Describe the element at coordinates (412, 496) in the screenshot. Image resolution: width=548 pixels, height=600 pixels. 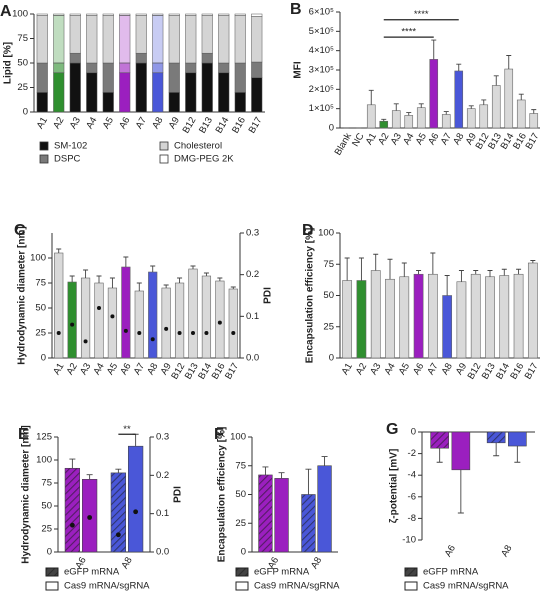
I see `y-tick-label: -6` at that location.